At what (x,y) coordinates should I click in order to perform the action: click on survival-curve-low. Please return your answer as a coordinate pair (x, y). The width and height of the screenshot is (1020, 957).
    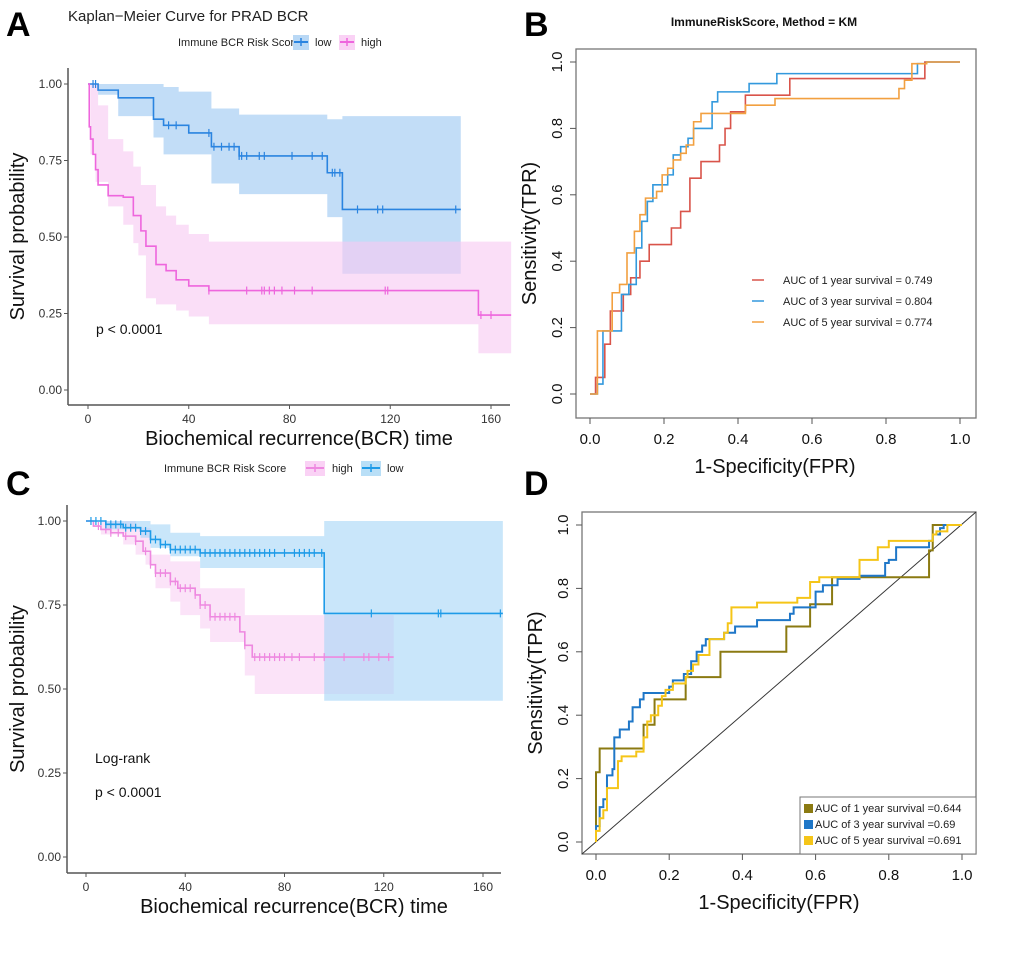
    Looking at the image, I should click on (274, 147).